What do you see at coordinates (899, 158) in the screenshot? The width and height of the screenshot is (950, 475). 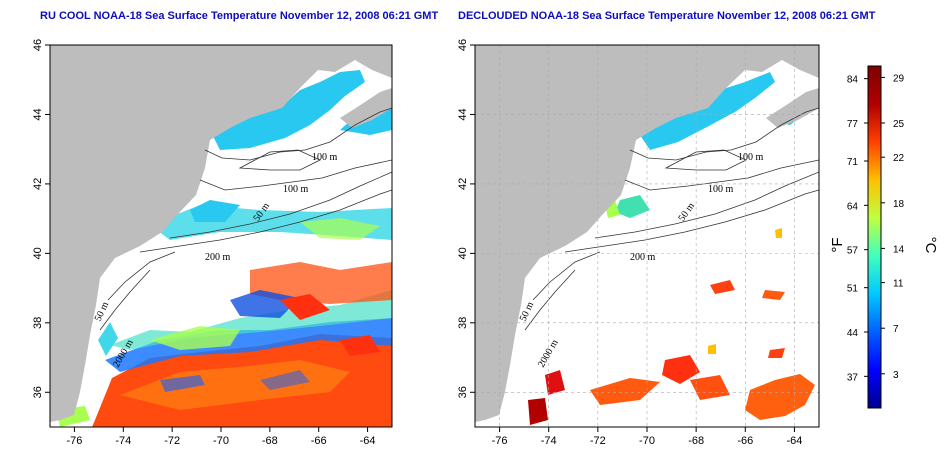 I see `celsius-tick-label: 22` at bounding box center [899, 158].